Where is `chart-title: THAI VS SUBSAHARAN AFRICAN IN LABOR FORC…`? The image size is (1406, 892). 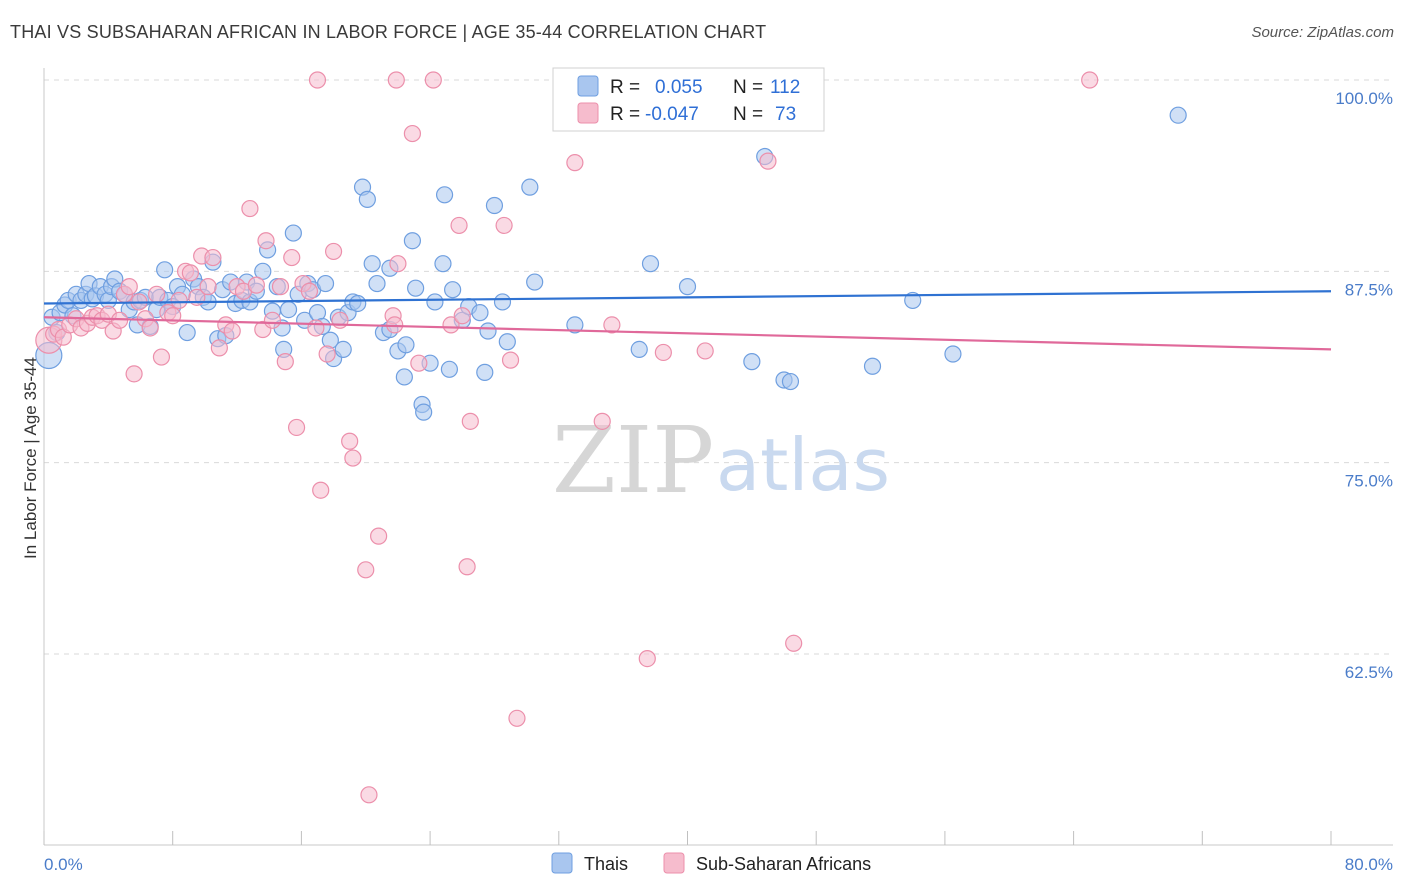 chart-title: THAI VS SUBSAHARAN AFRICAN IN LABOR FORC… is located at coordinates (388, 32).